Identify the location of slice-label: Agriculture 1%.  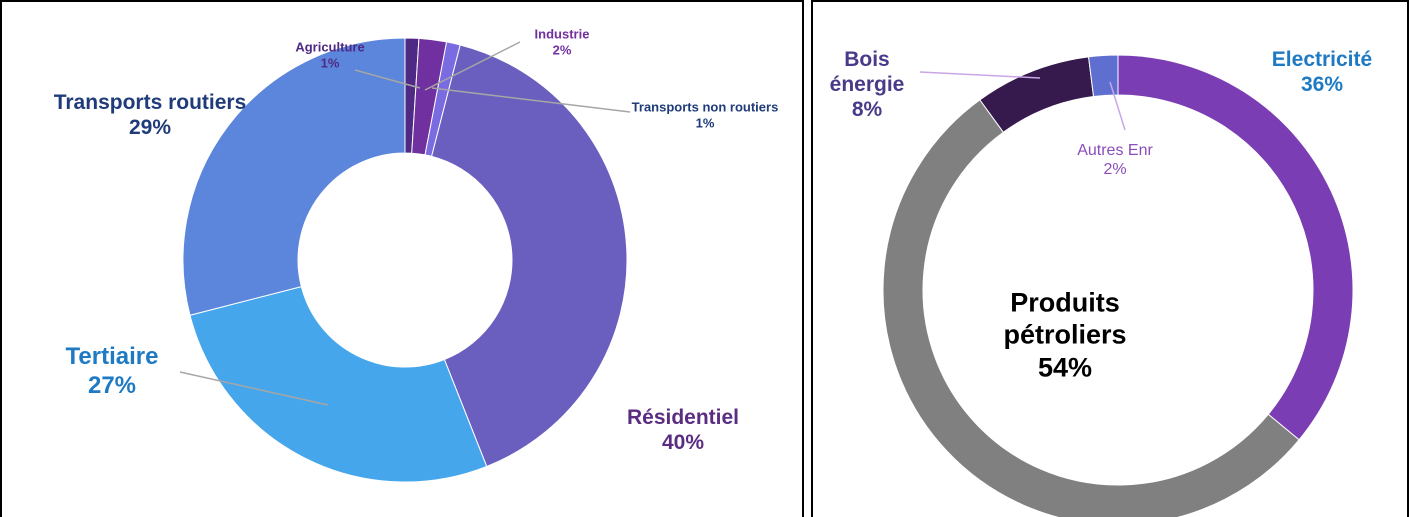
(330, 54).